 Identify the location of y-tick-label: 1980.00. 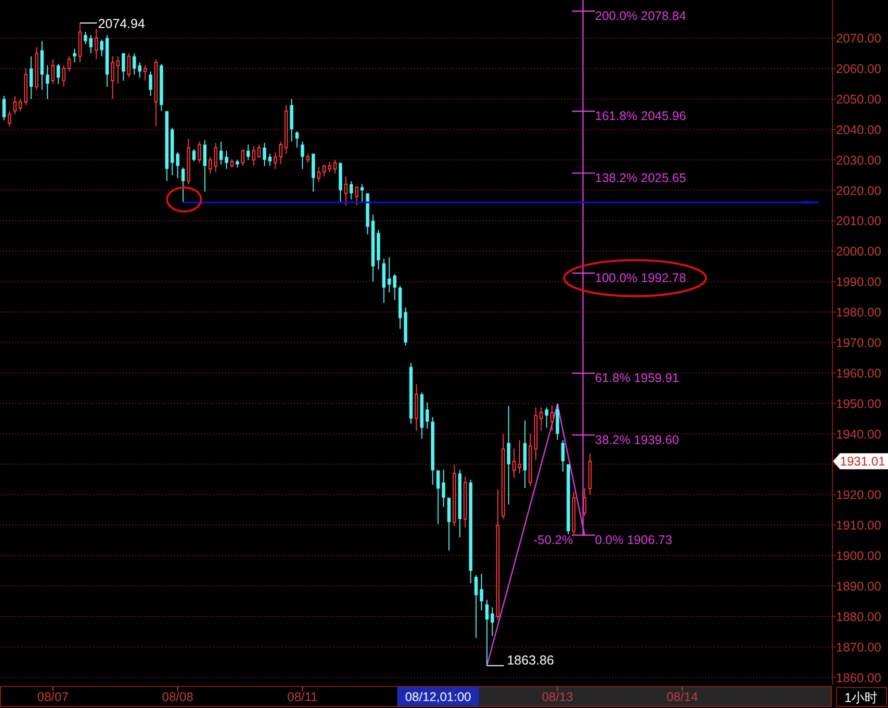
(859, 313).